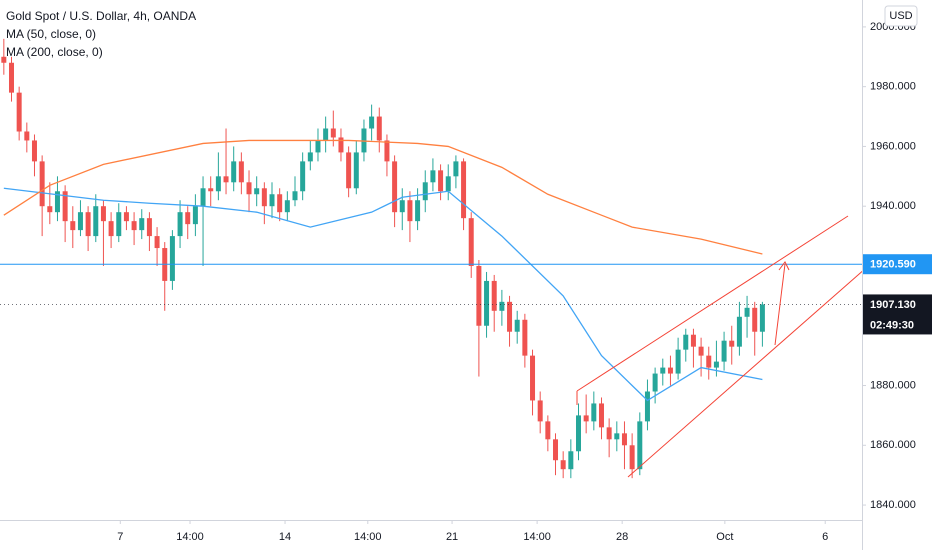 Image resolution: width=932 pixels, height=550 pixels. What do you see at coordinates (893, 206) in the screenshot?
I see `y-tick-label: 1940.000` at bounding box center [893, 206].